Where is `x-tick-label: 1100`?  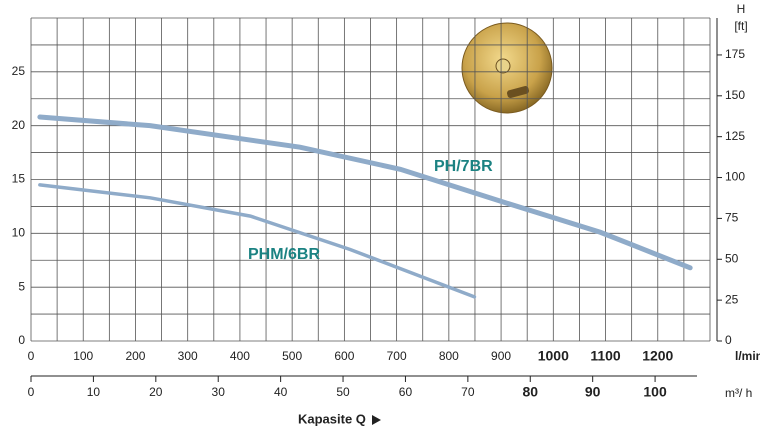
x-tick-label: 1100 is located at coordinates (605, 356).